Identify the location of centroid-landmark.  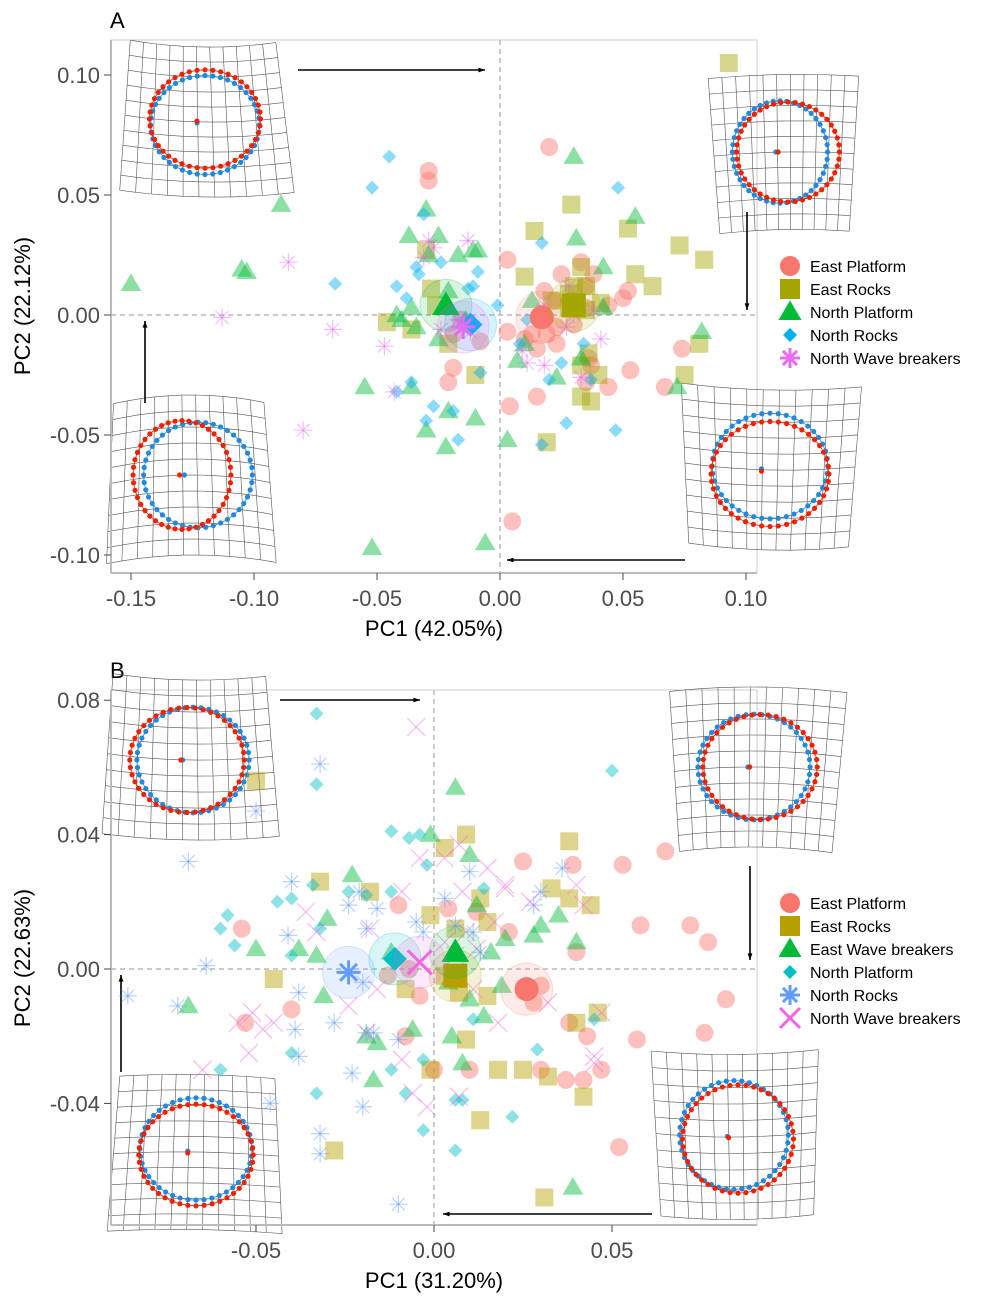
(750, 767).